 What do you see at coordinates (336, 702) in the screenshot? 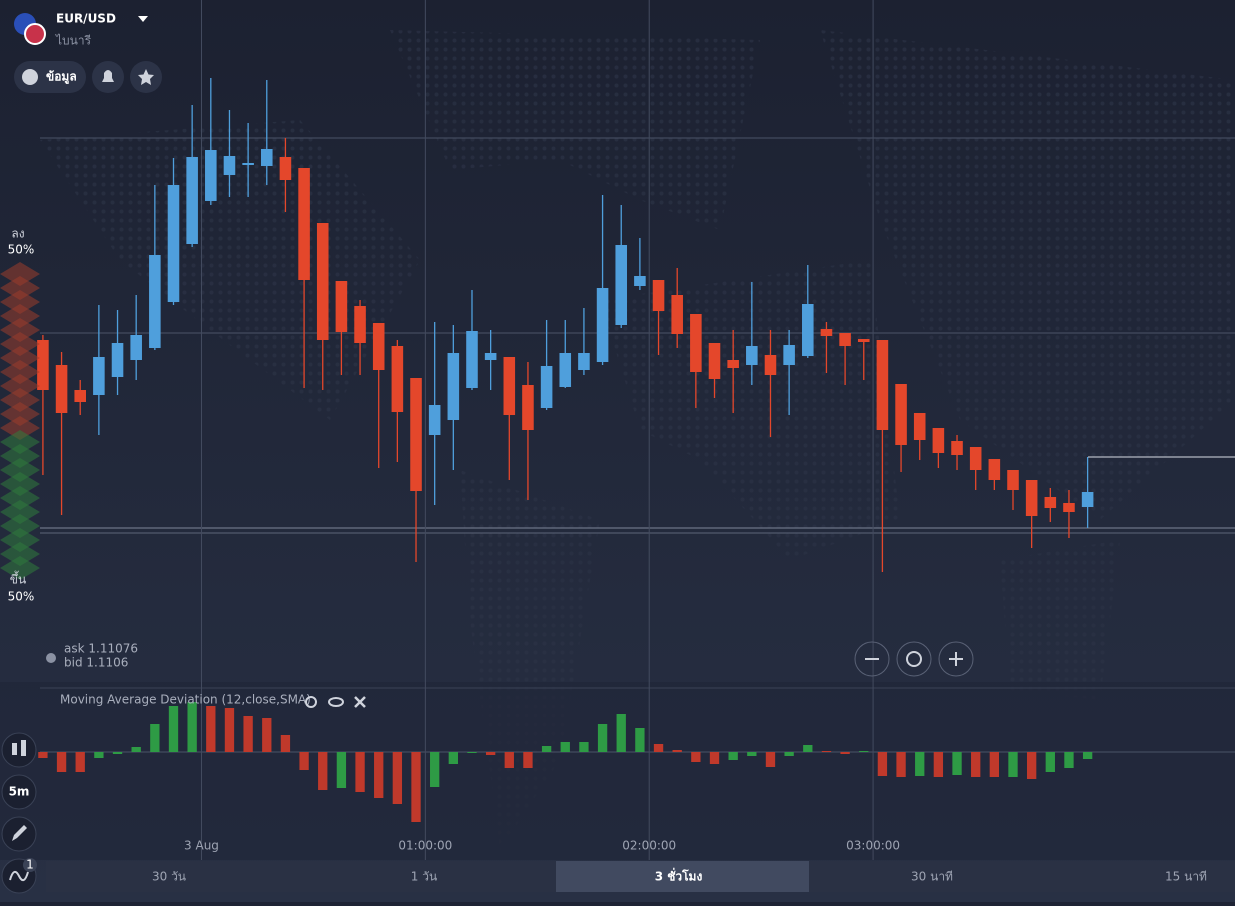
I see `visibility-icon` at bounding box center [336, 702].